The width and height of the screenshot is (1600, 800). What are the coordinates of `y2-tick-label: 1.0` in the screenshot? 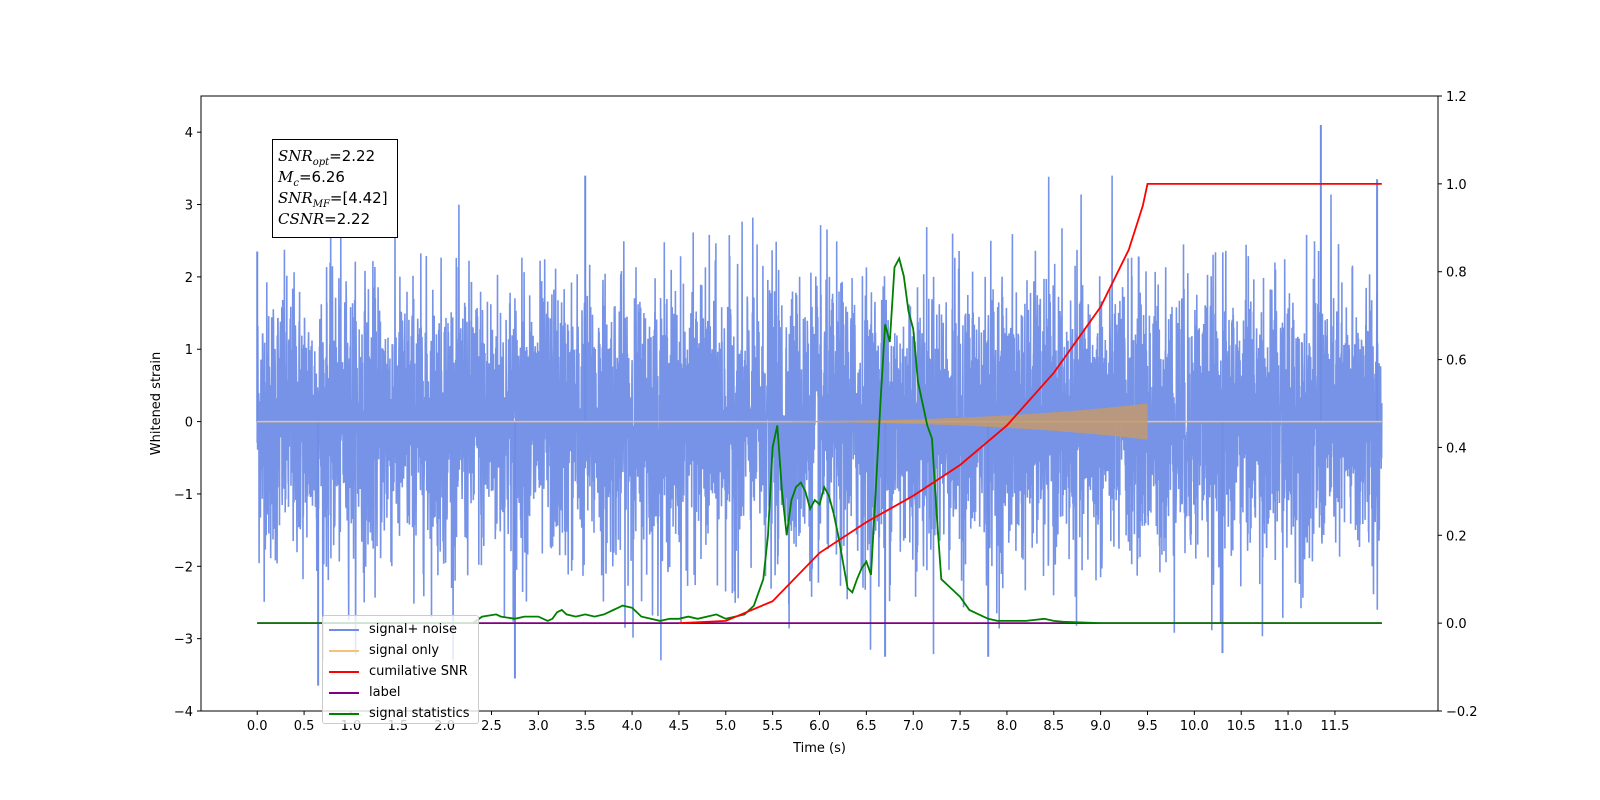 It's located at (1456, 185).